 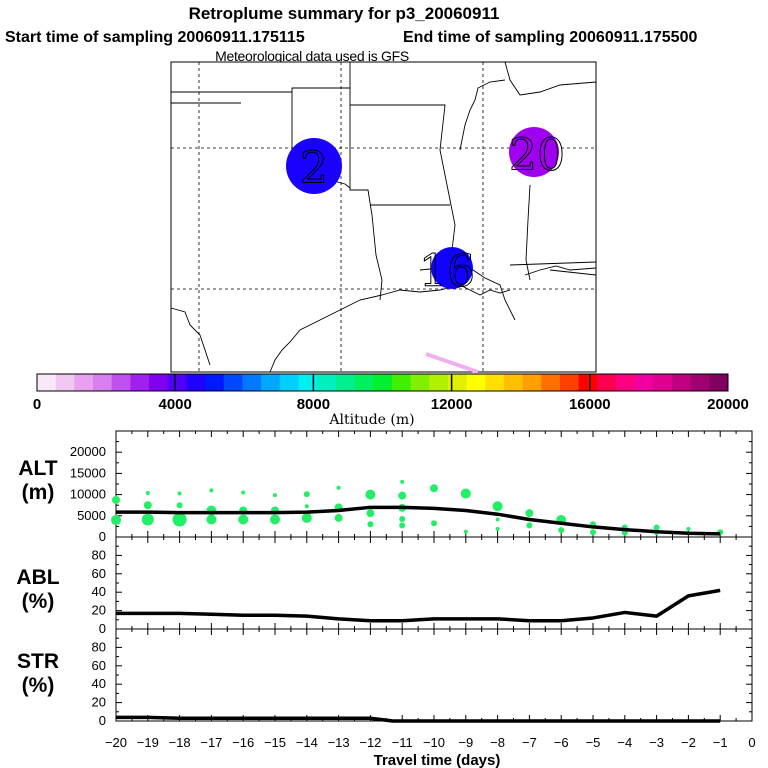 What do you see at coordinates (434, 742) in the screenshot?
I see `x-tick-label: −10` at bounding box center [434, 742].